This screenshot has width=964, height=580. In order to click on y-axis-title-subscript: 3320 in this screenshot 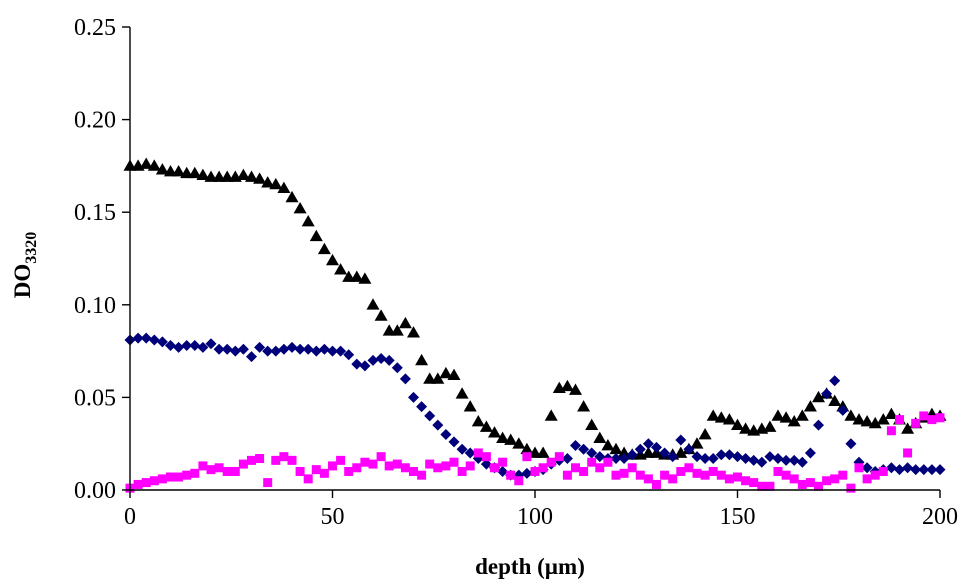, I will do `click(31, 248)`.